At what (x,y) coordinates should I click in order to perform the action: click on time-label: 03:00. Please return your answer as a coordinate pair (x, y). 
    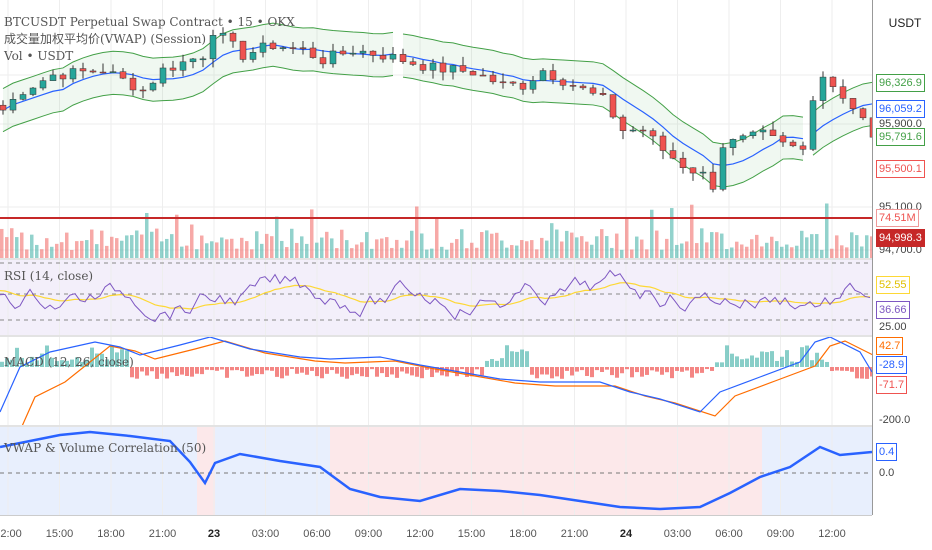
    Looking at the image, I should click on (265, 534).